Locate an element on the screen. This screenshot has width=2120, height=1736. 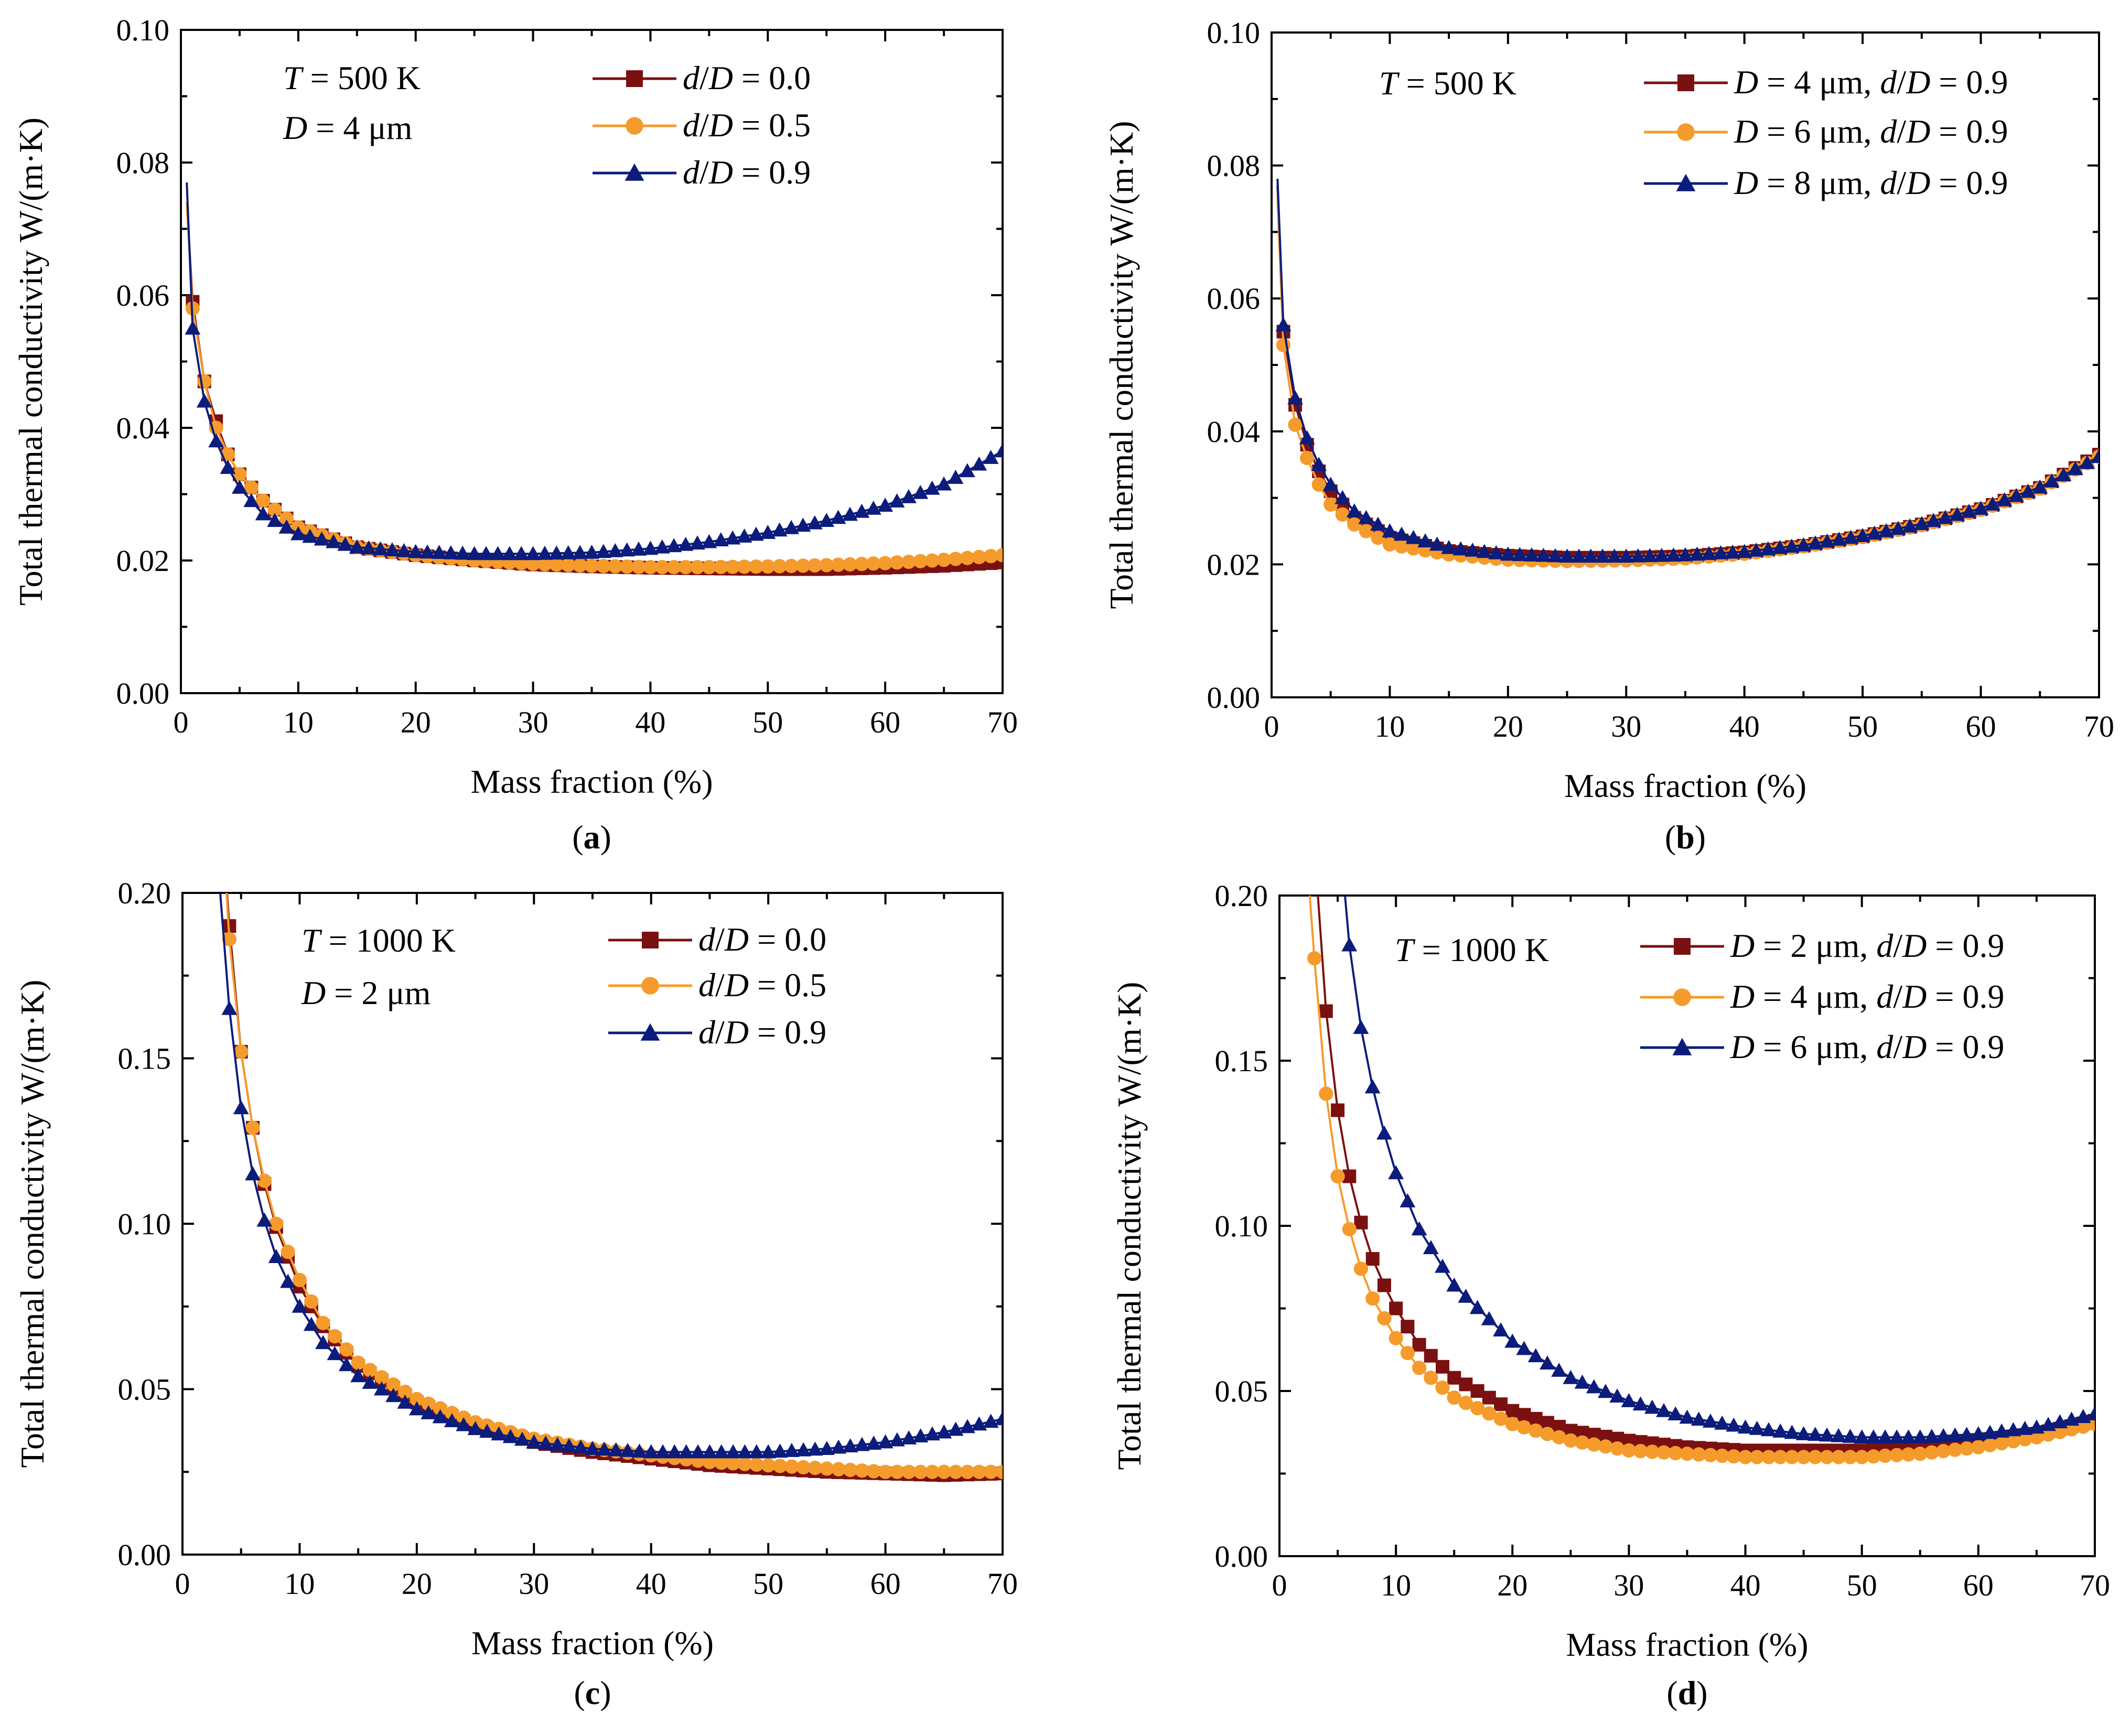
y-axis-title: Total thermal conductivity W/(m·K) is located at coordinates (32, 1224).